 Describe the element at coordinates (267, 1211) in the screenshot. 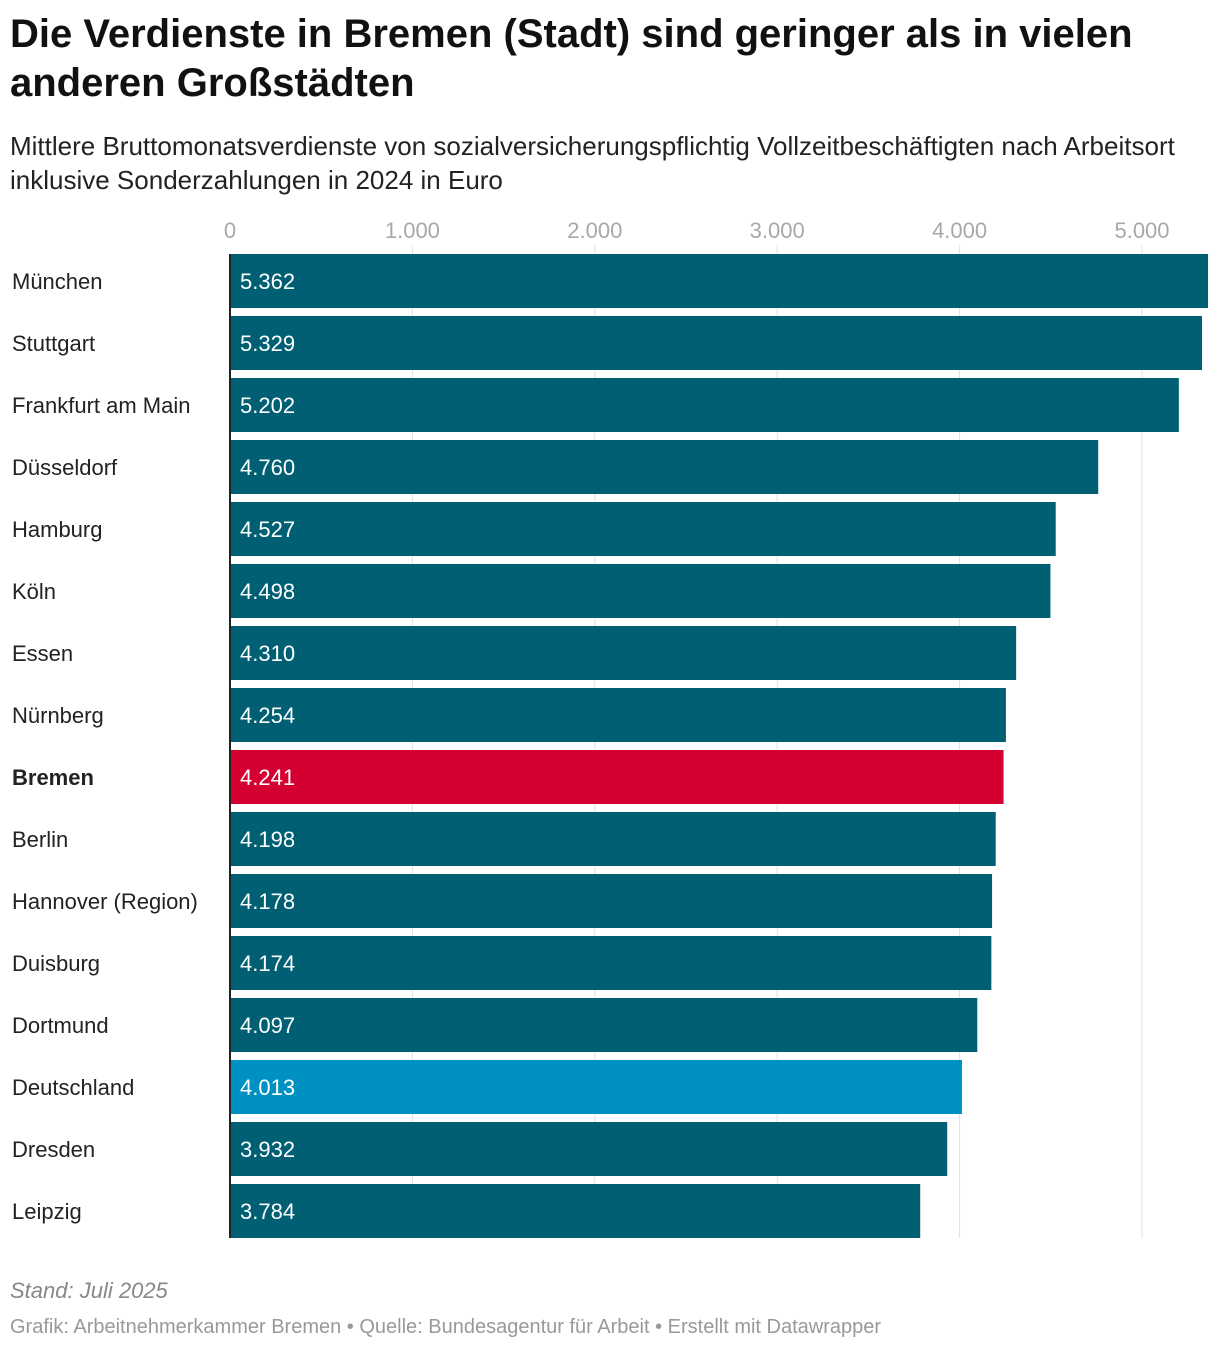

I see `value-label: 3.784` at that location.